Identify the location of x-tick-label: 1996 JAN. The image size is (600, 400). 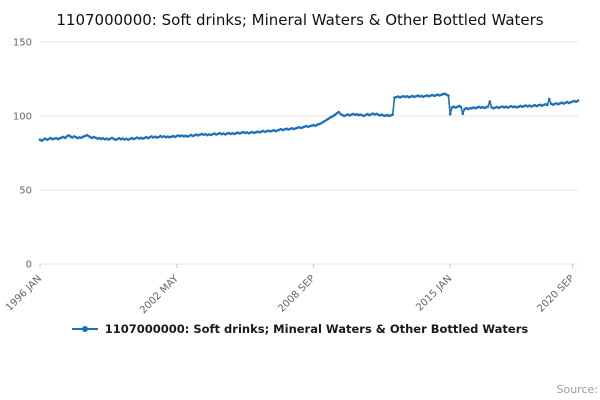
(24, 294).